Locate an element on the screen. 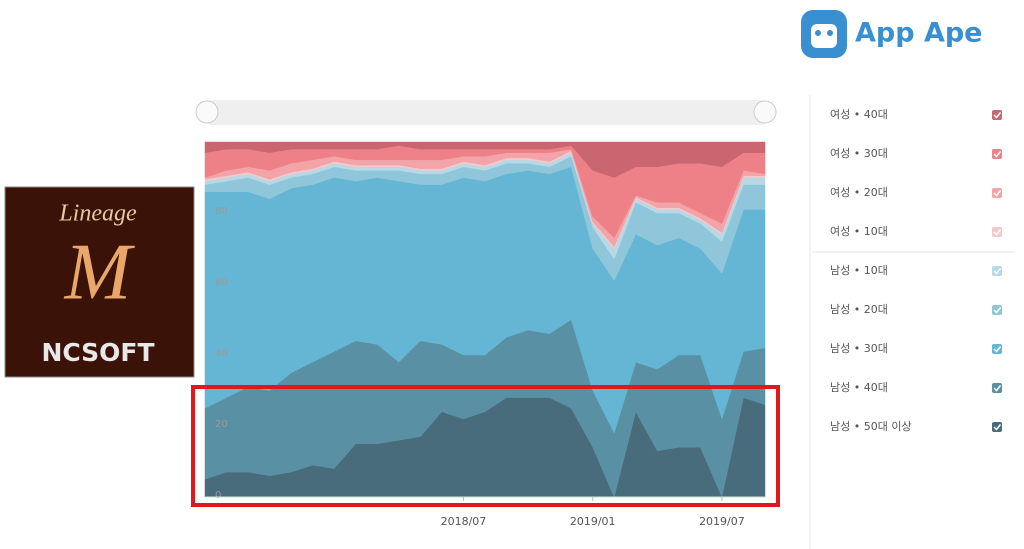  slider-track is located at coordinates (486, 112).